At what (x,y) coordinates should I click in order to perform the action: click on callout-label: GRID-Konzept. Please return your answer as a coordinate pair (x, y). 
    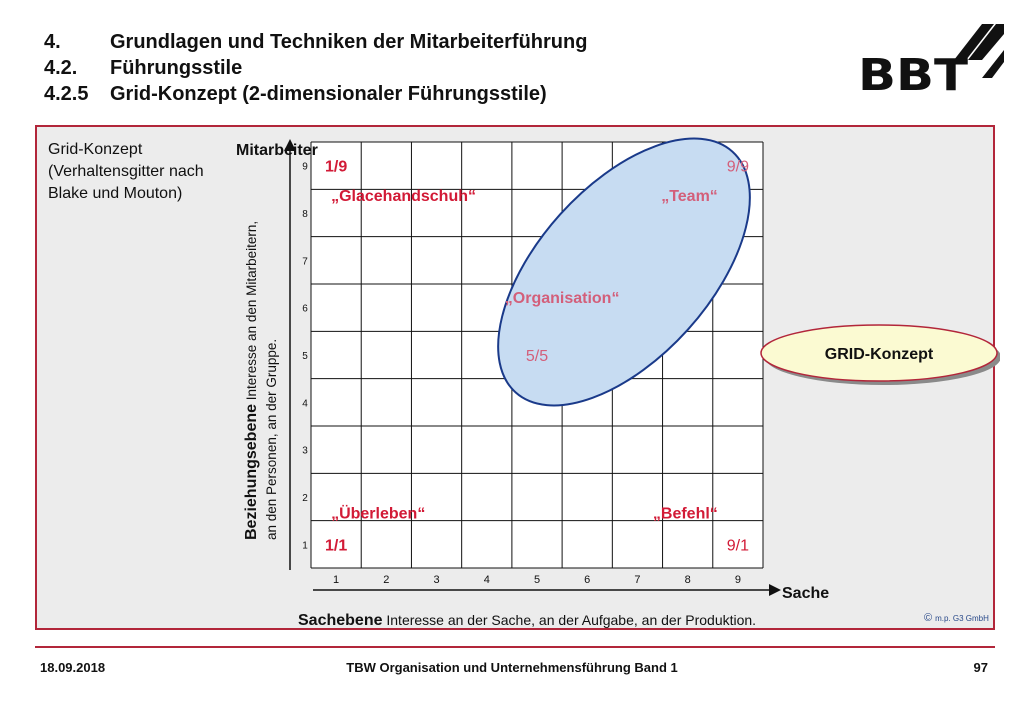
    Looking at the image, I should click on (879, 354).